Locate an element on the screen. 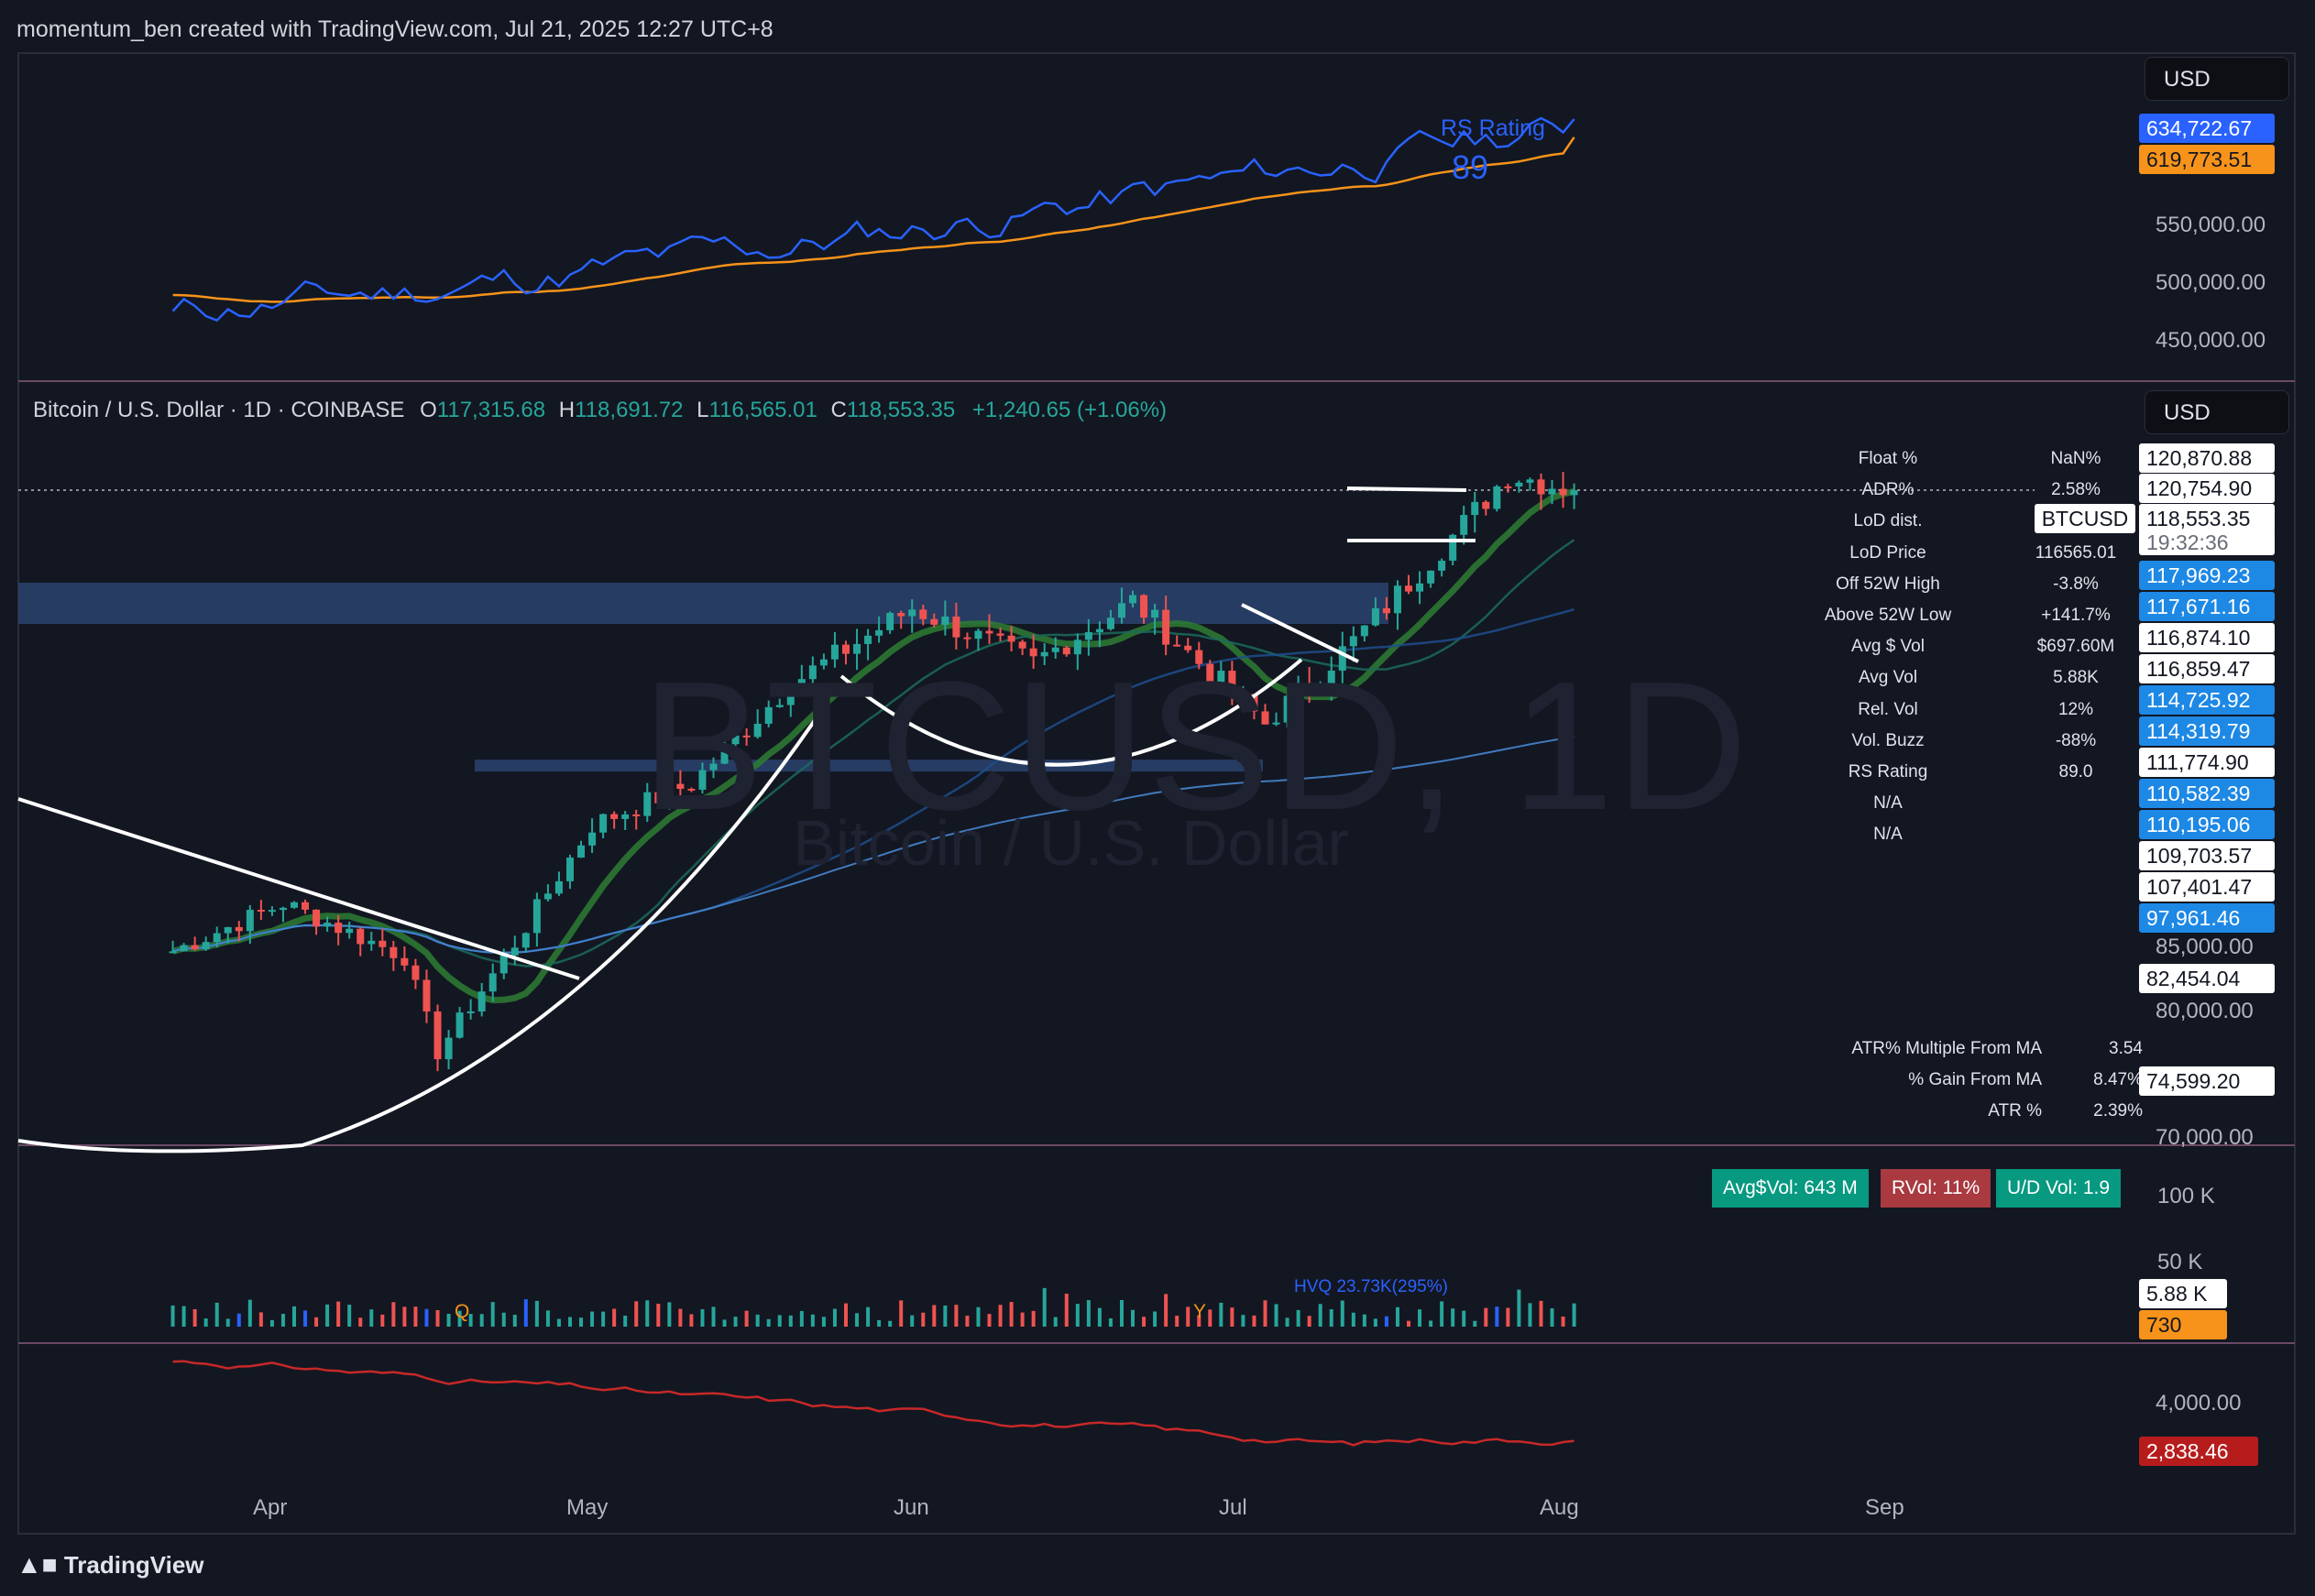  volume-pane is located at coordinates (873, 1307).